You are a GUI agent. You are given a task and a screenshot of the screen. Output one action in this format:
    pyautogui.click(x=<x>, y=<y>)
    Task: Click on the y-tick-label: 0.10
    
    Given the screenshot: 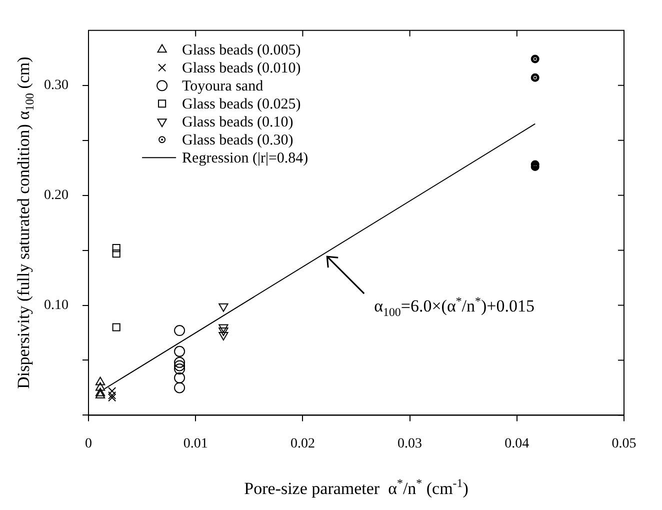 What is the action you would take?
    pyautogui.click(x=56, y=305)
    